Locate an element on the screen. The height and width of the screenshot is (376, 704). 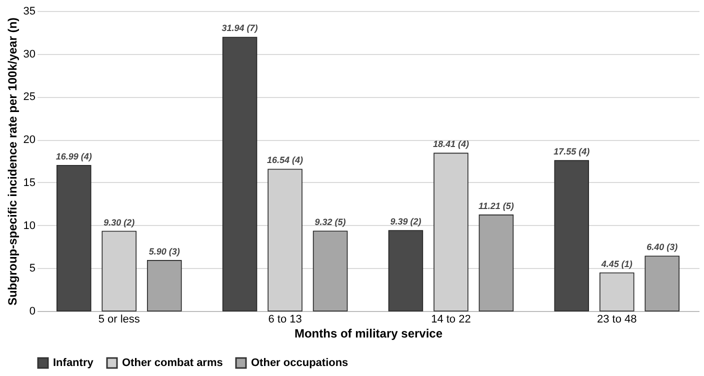
data-label: 9.30 (2) is located at coordinates (119, 222).